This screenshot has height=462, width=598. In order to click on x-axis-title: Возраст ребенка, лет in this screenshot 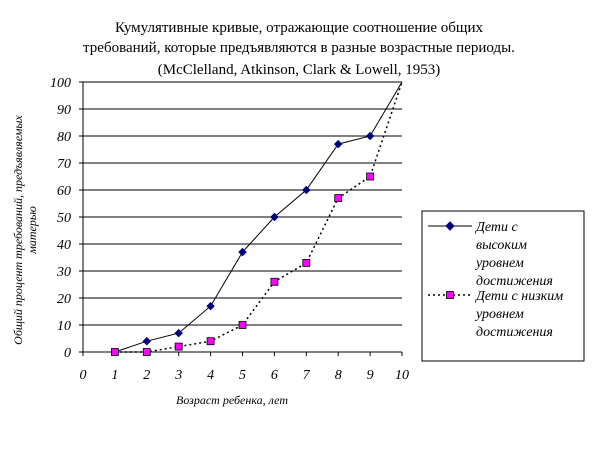, I will do `click(232, 400)`.